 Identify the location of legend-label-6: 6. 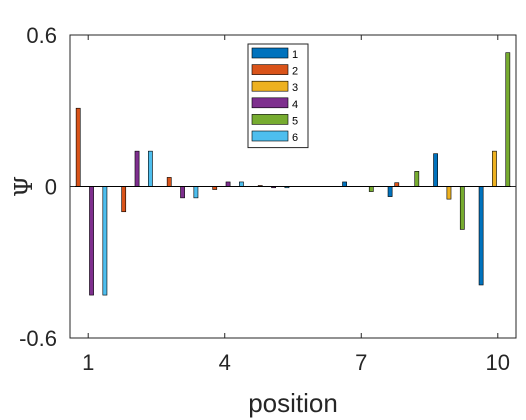
(295, 138).